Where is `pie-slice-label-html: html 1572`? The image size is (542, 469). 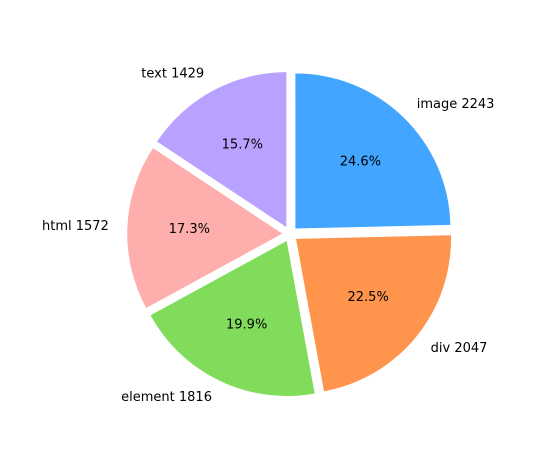
pie-slice-label-html: html 1572 is located at coordinates (75, 226).